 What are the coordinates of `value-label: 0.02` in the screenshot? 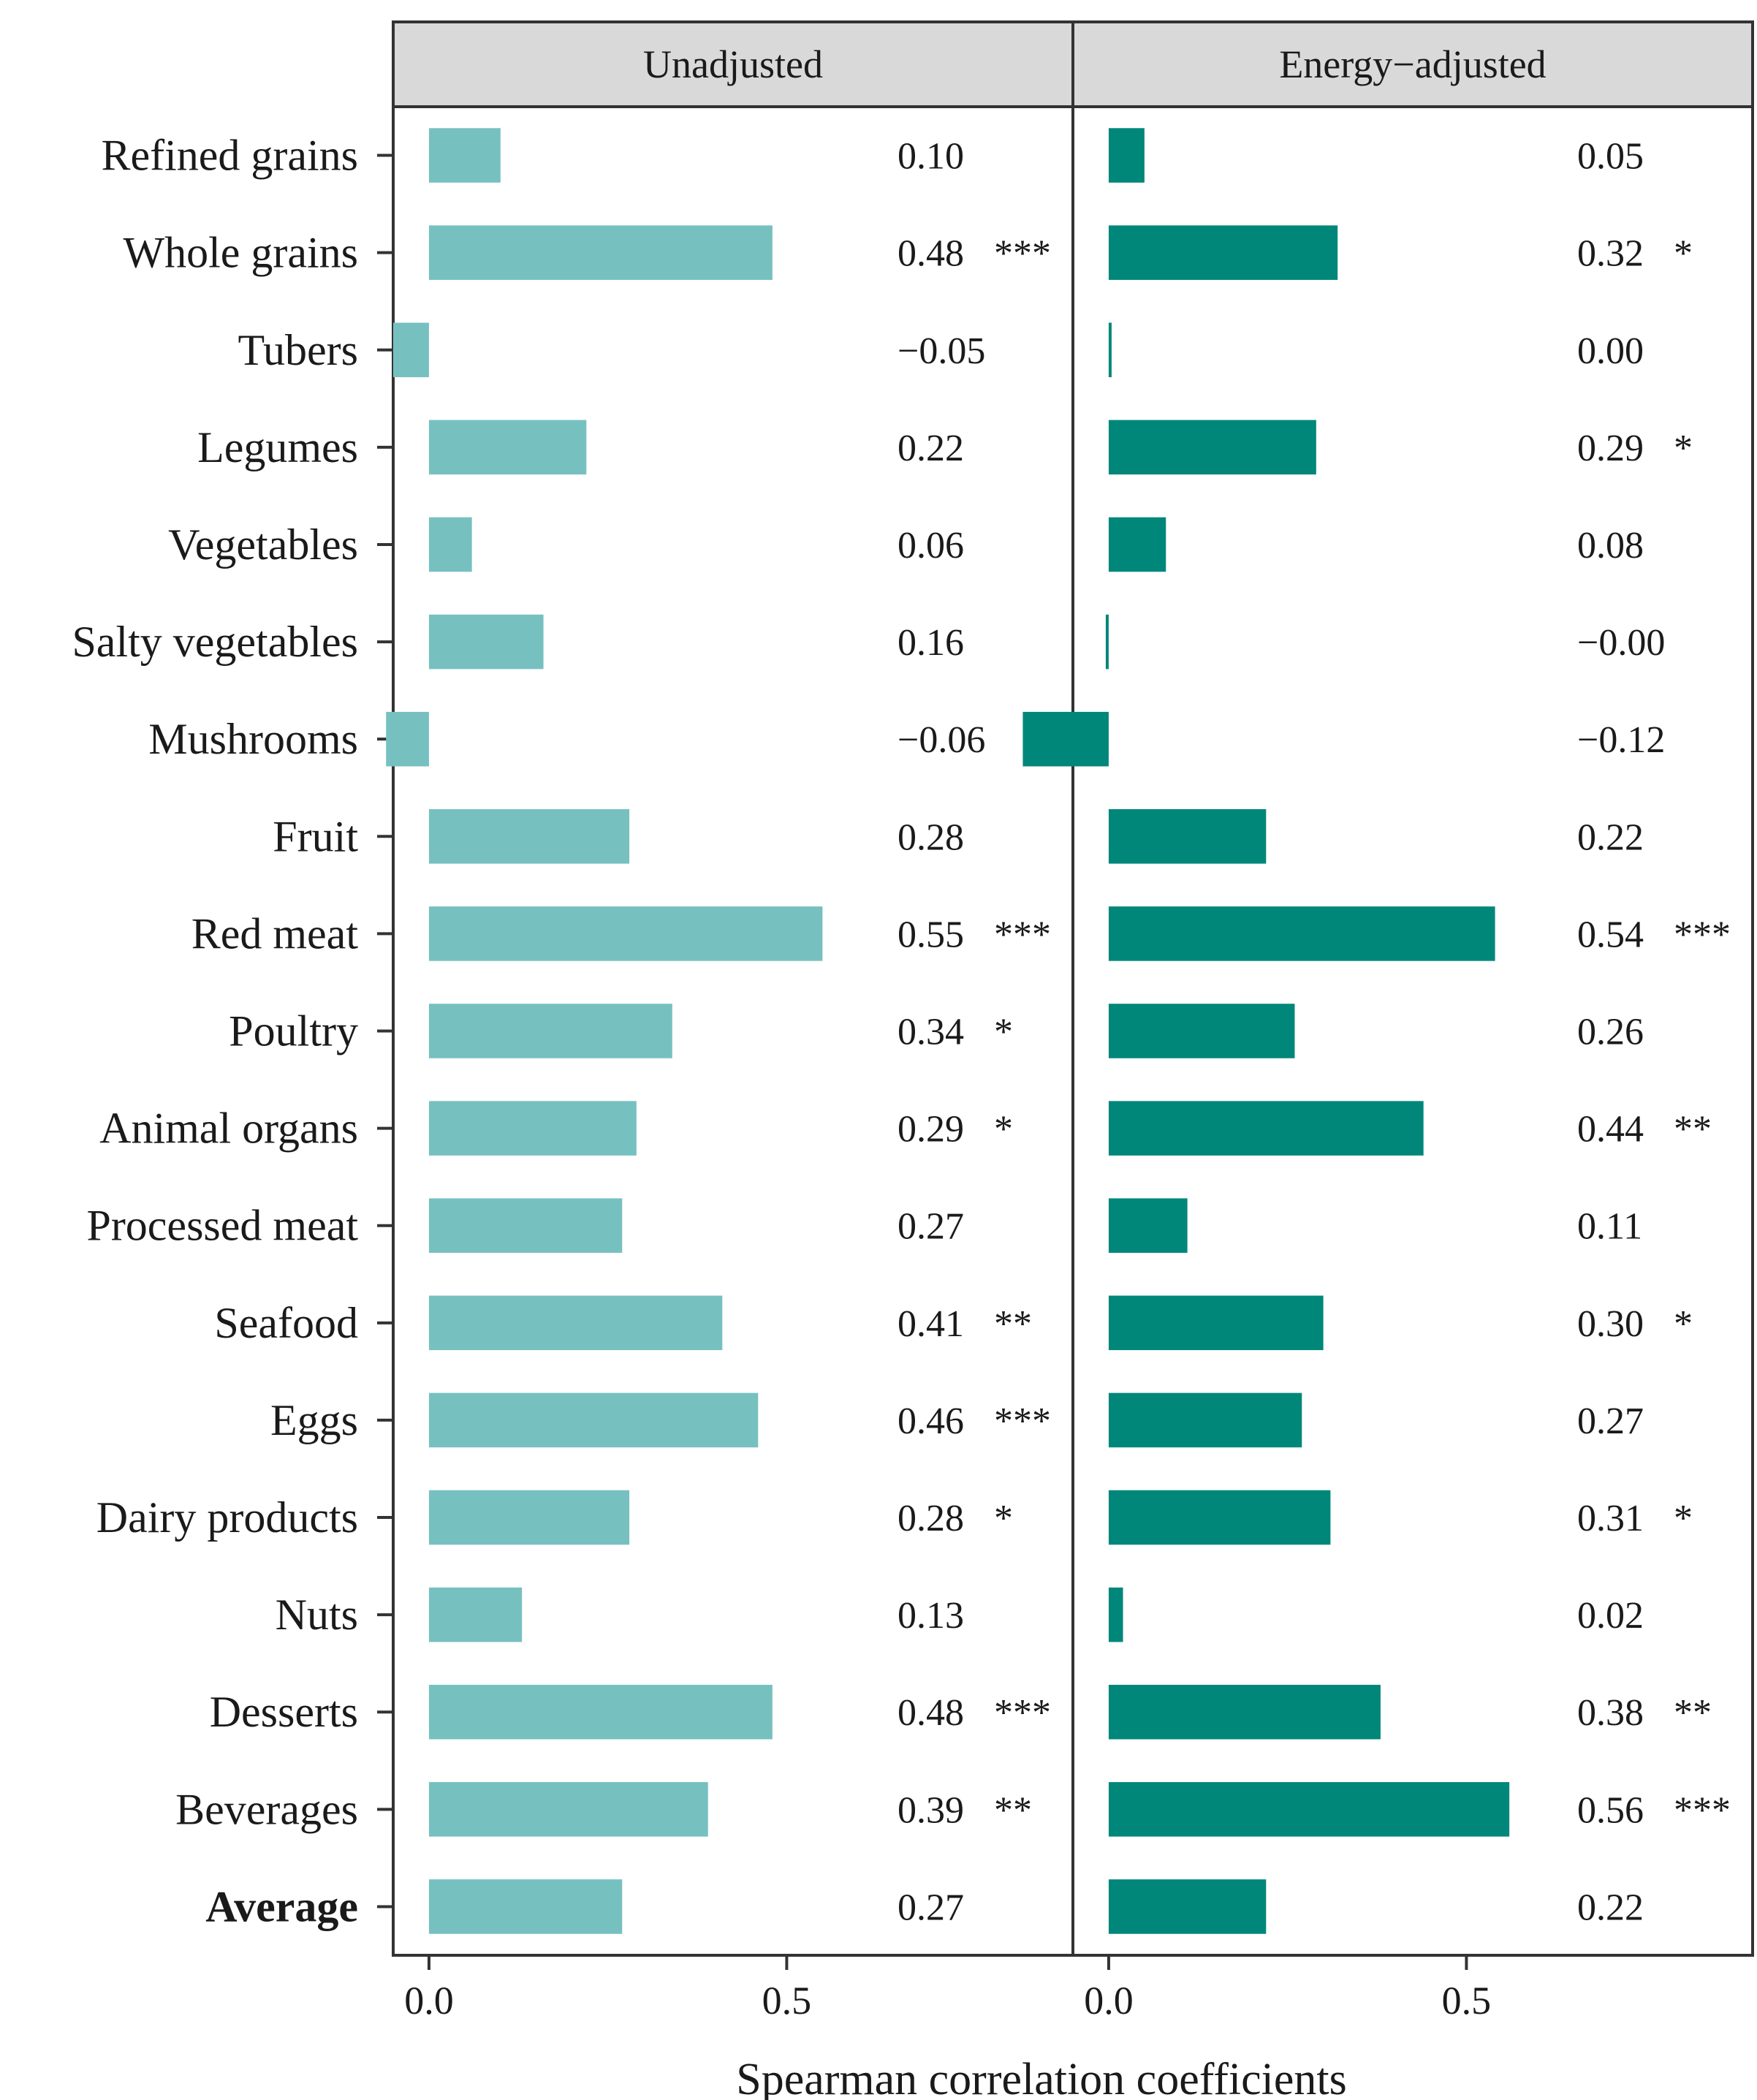 It's located at (1610, 1616).